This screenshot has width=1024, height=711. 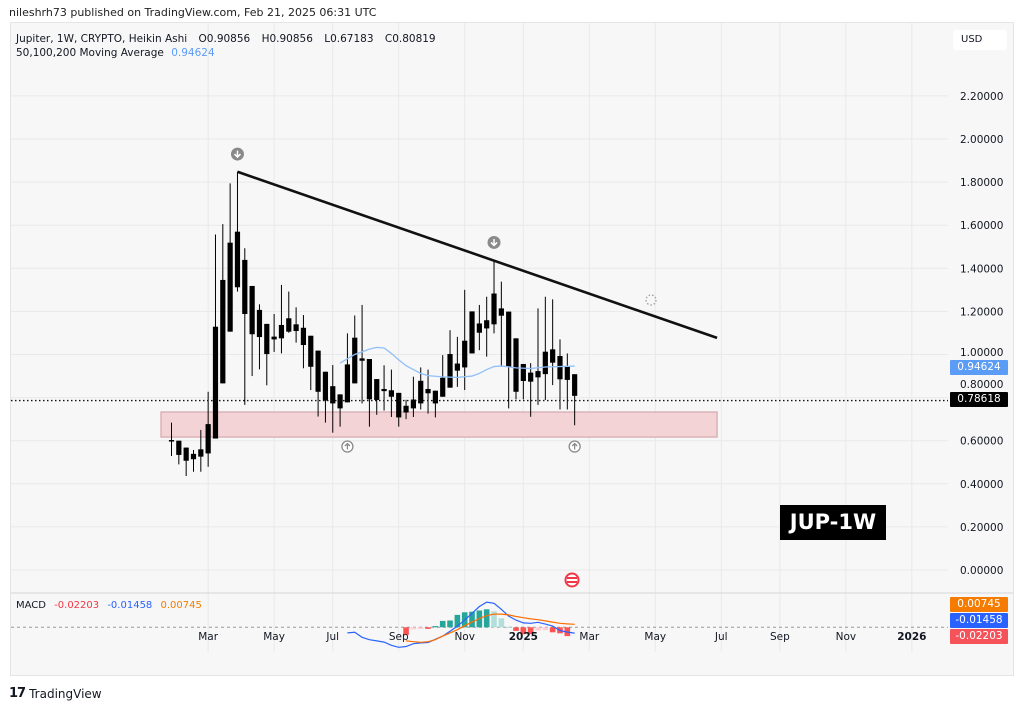 I want to click on loading-spinner-icon, so click(x=651, y=300).